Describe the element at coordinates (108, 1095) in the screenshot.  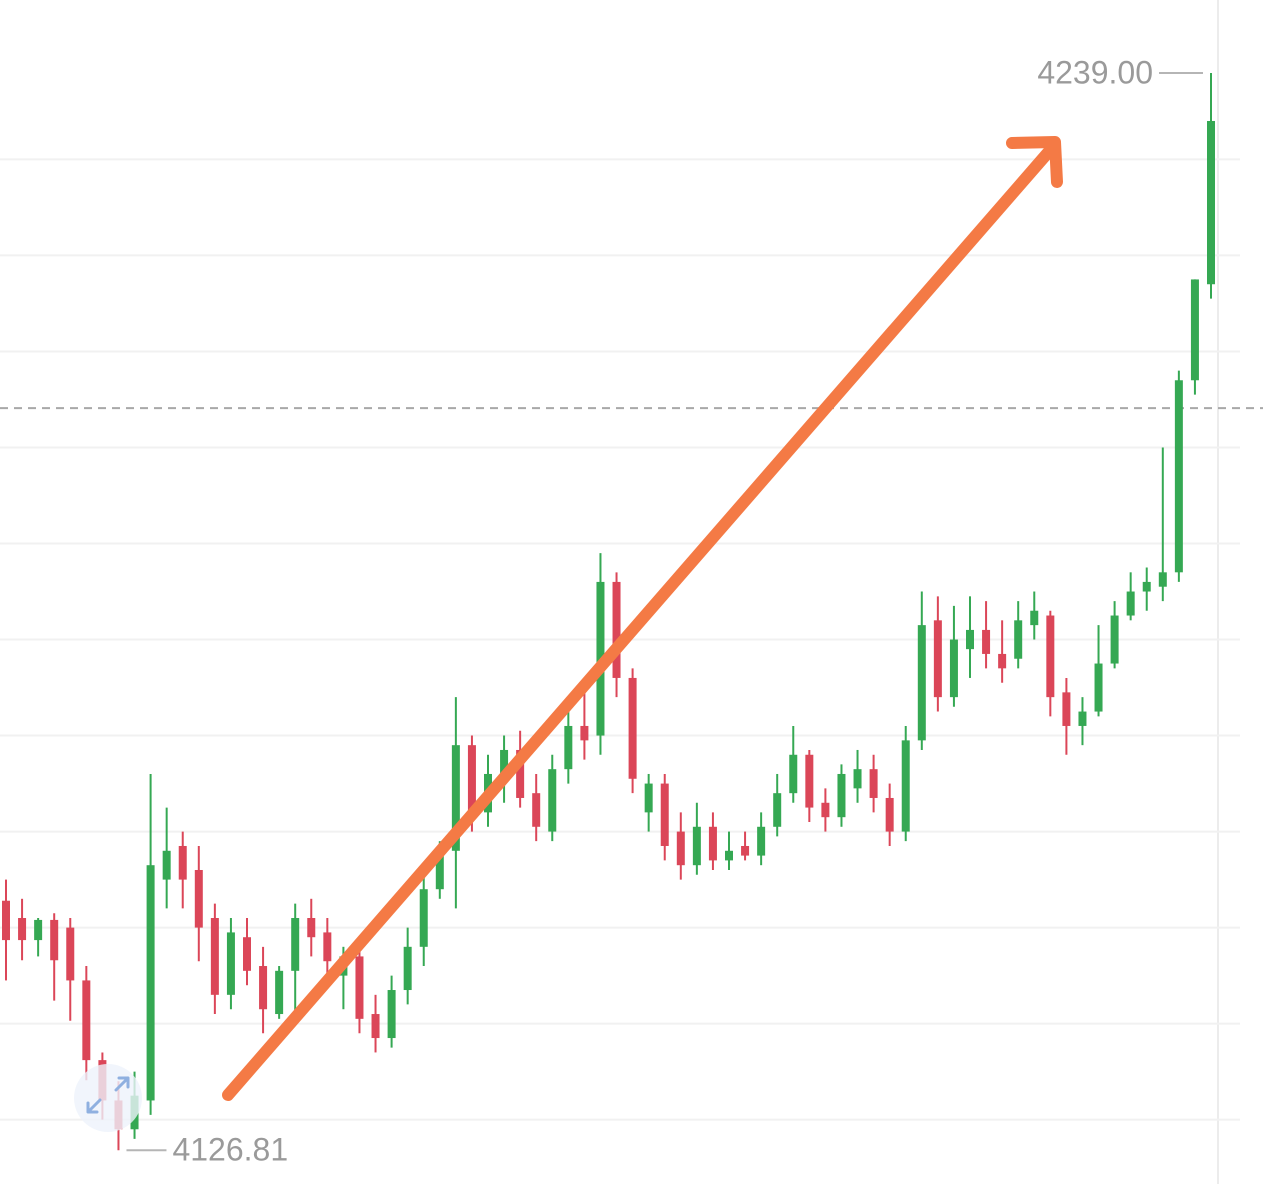
I see `zoom-icon-arrows` at that location.